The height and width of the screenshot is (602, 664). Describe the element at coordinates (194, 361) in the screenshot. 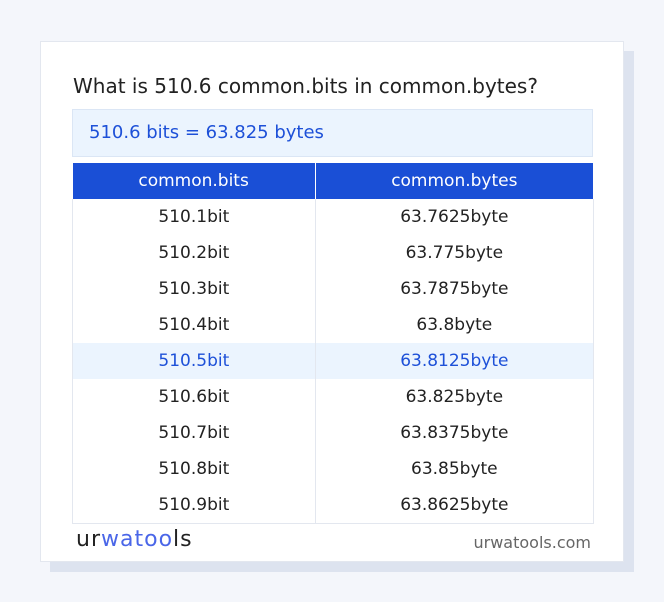

I see `bits-cell: 510.5bit` at that location.